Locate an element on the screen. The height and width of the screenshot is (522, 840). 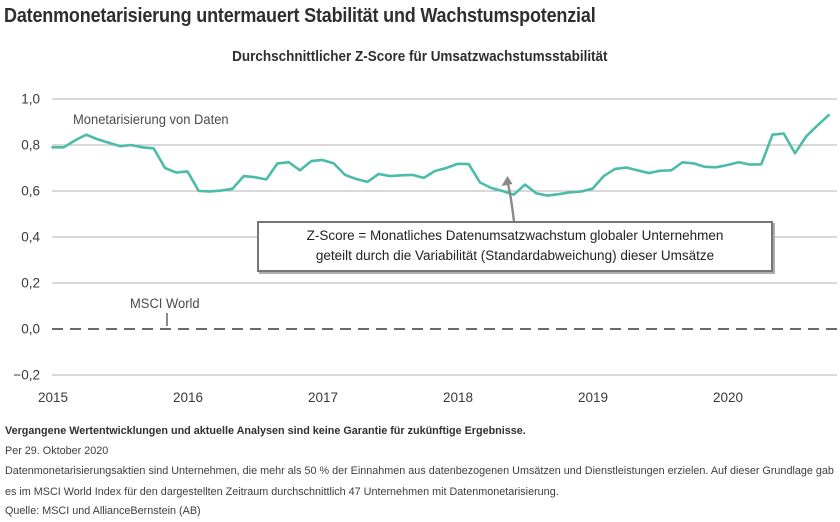
source-text: Quelle: MSCI und AllianceBernstein (AB) is located at coordinates (103, 511).